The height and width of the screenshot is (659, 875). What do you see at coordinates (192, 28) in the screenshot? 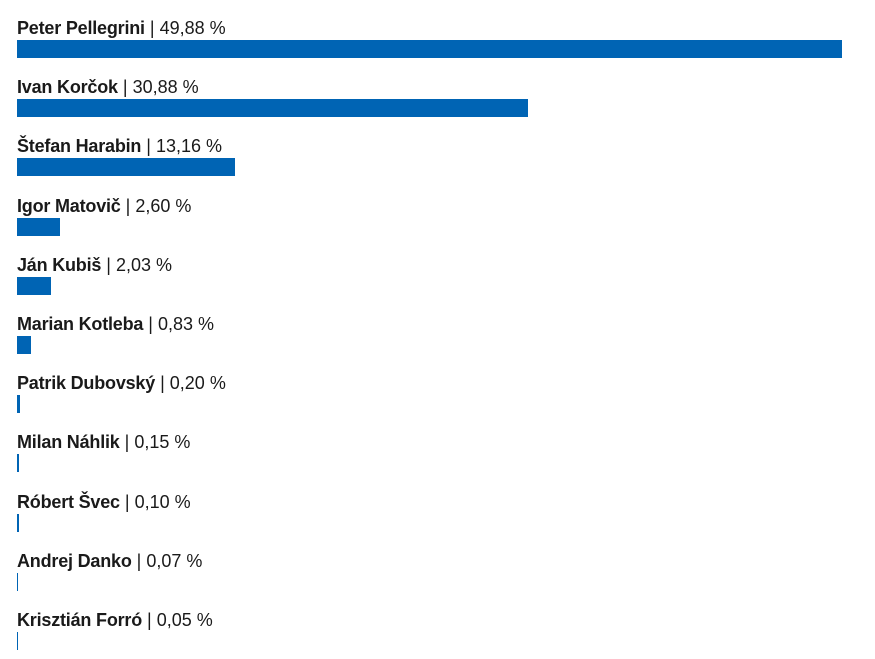
I see `value-label: 49,88 %` at bounding box center [192, 28].